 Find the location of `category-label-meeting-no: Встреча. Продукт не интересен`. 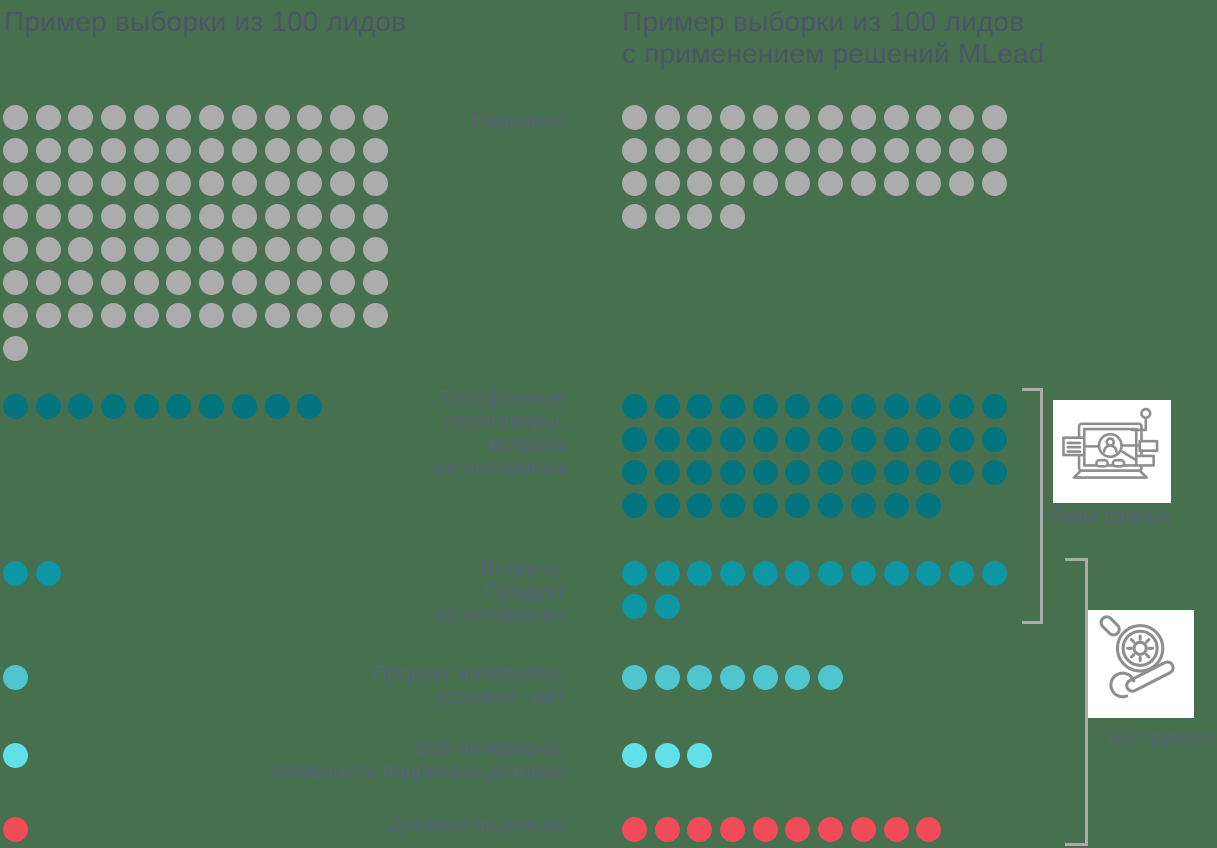

category-label-meeting-no: Встреча. Продукт не интересен is located at coordinates (405, 591).